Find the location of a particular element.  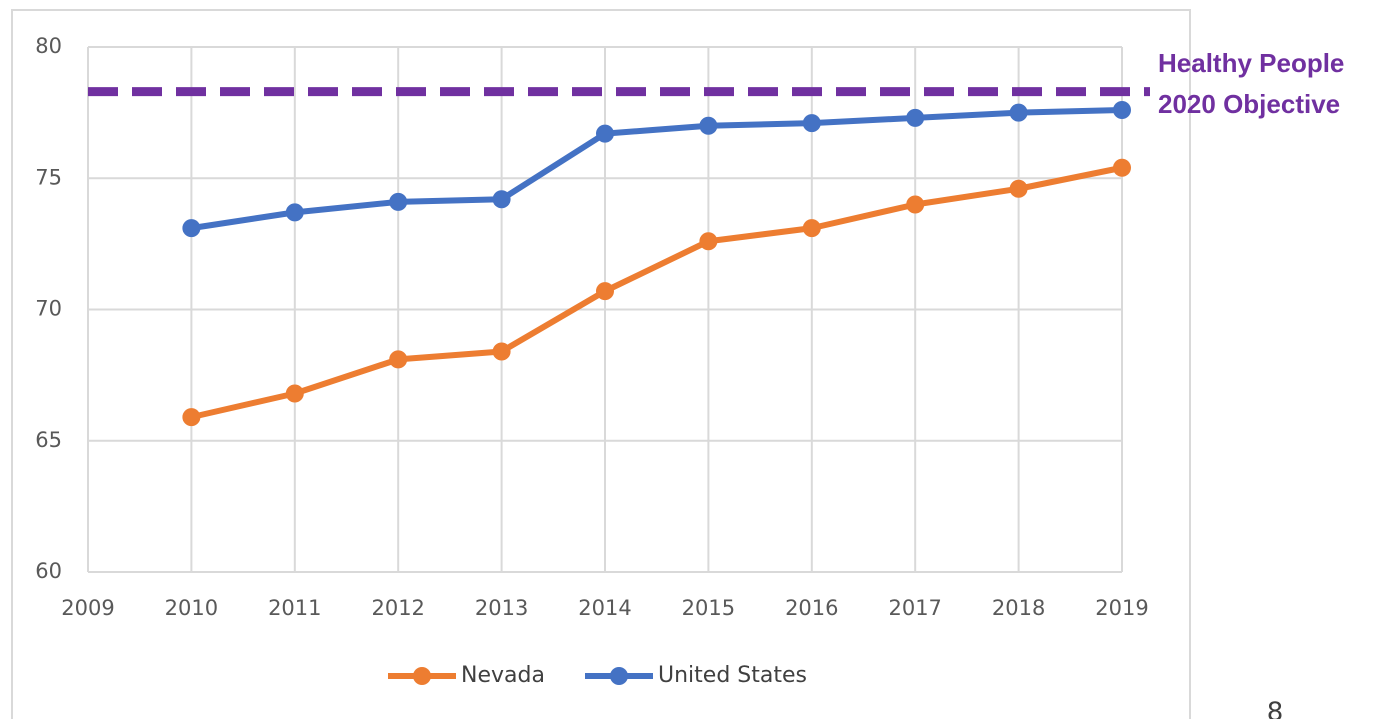

x-tick-label: 2015 is located at coordinates (708, 608).